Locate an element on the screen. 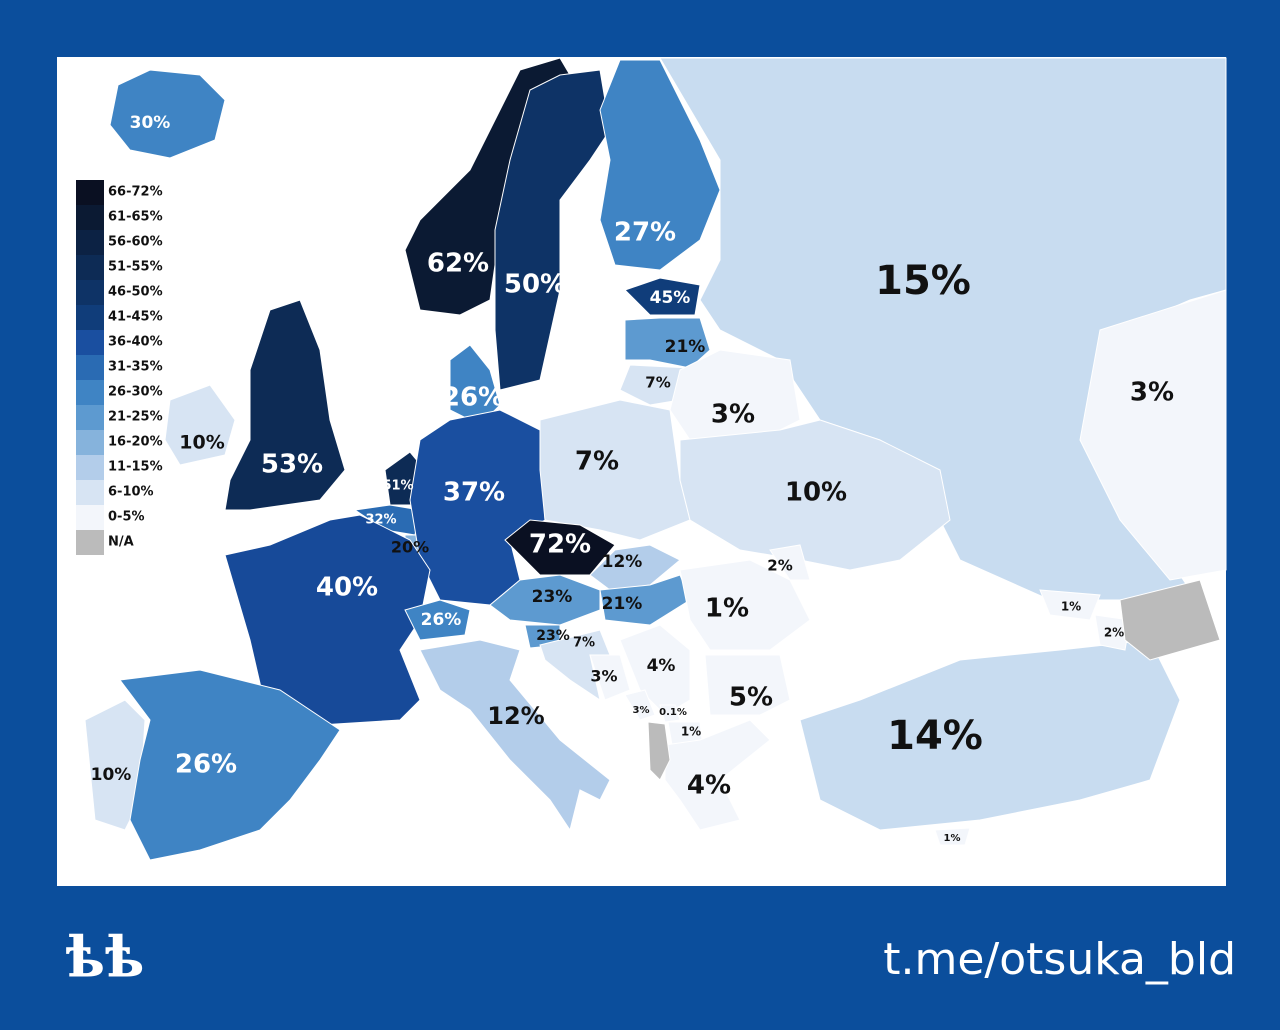  country-label: 30% is located at coordinates (150, 123).